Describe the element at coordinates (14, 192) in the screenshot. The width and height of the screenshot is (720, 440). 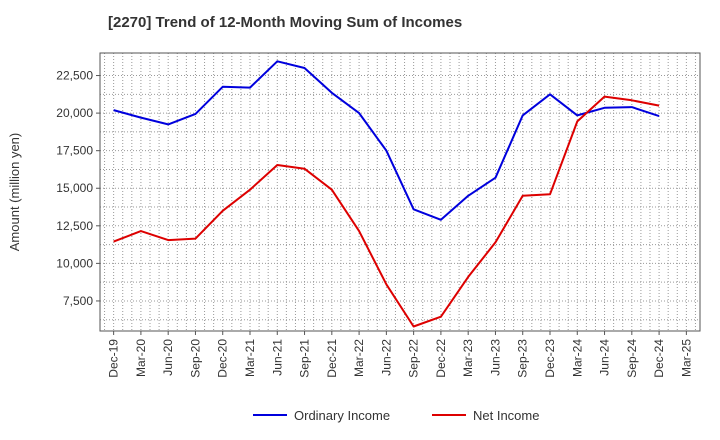
I see `y-axis-title: Amount (million yen)` at that location.